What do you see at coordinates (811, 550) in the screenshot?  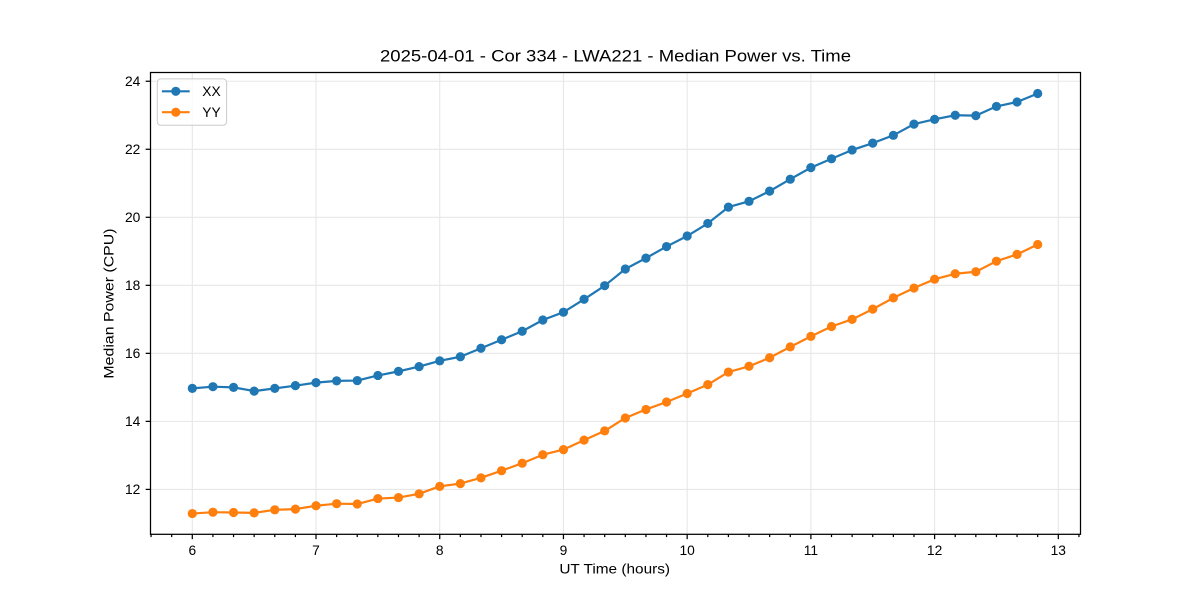 I see `svg-text: 11` at bounding box center [811, 550].